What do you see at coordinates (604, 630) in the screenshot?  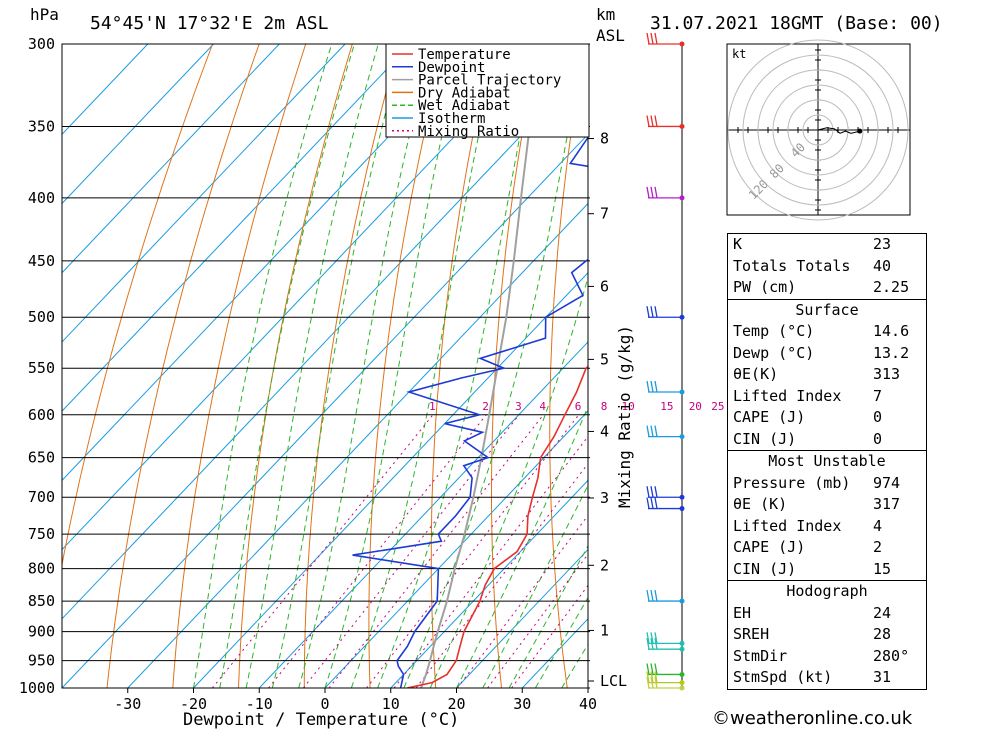 I see `altitude-tick-label: 1` at bounding box center [604, 630].